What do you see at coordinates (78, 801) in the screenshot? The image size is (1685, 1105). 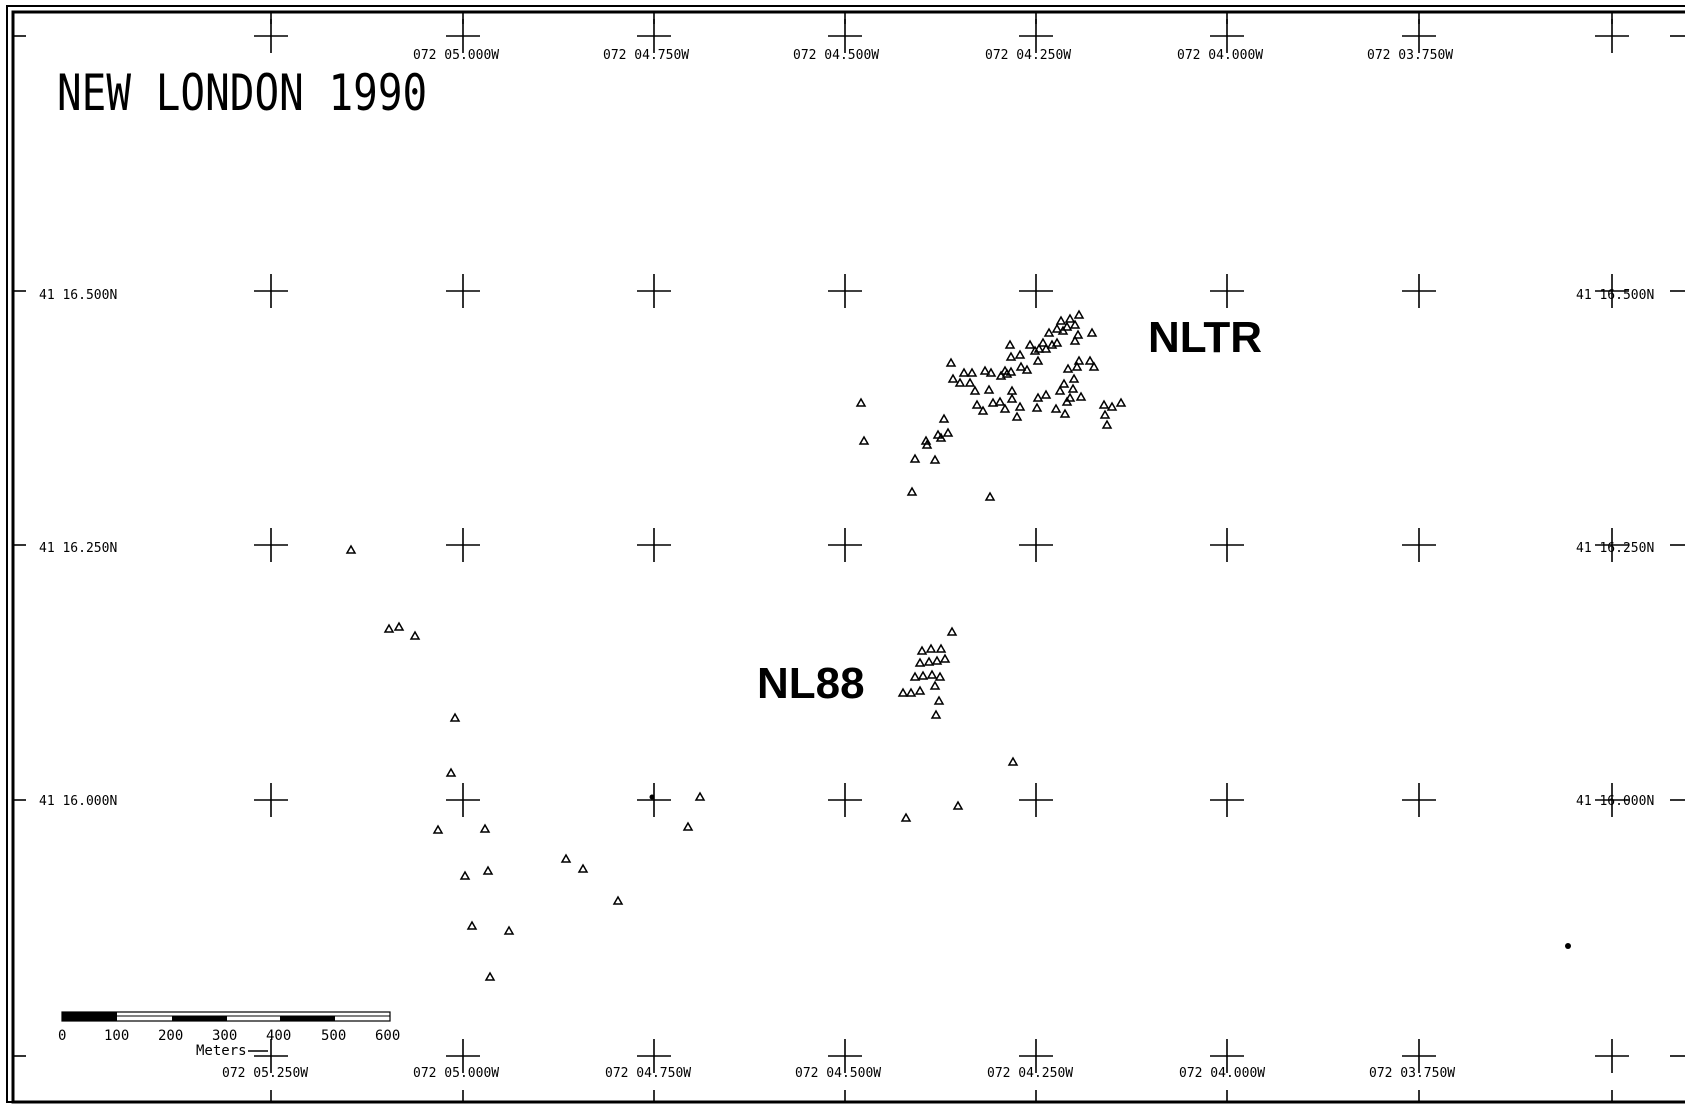 I see `lat-label-left: 41 16.000N` at bounding box center [78, 801].